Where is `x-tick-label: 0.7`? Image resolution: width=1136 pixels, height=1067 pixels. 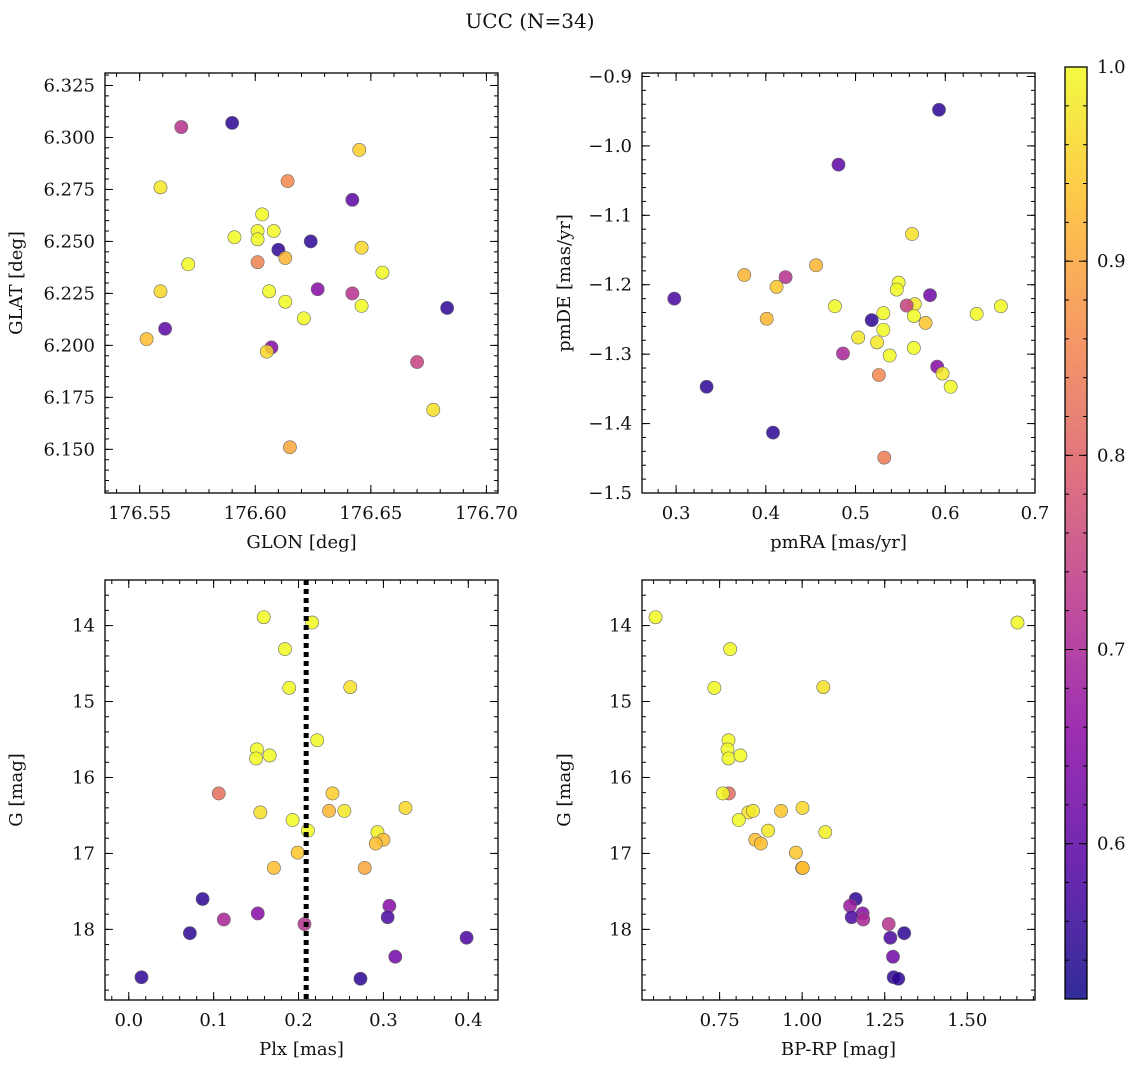 x-tick-label: 0.7 is located at coordinates (1035, 513).